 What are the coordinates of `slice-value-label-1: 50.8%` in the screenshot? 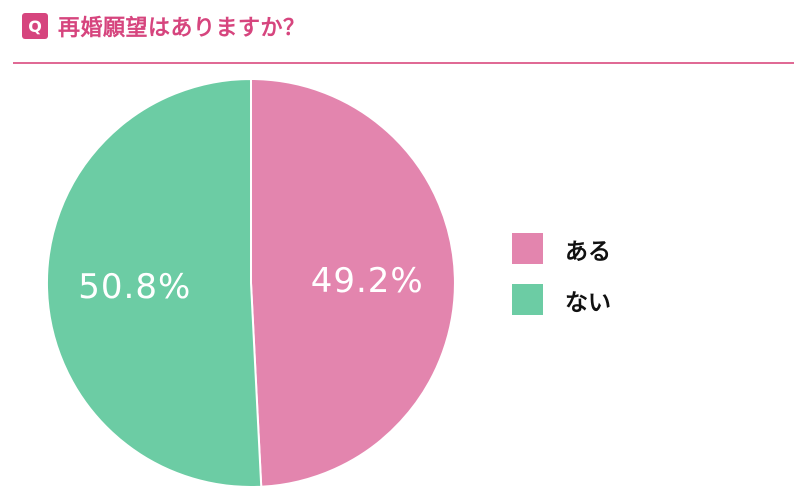 It's located at (134, 287).